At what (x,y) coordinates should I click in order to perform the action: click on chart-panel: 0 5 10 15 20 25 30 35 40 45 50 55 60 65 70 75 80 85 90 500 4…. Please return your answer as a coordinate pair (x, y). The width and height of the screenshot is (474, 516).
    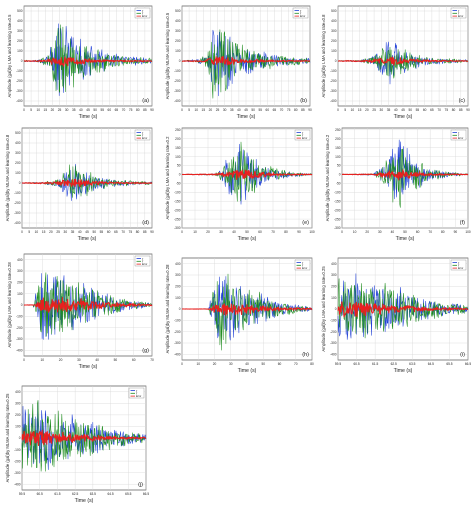
    Looking at the image, I should click on (80, 62).